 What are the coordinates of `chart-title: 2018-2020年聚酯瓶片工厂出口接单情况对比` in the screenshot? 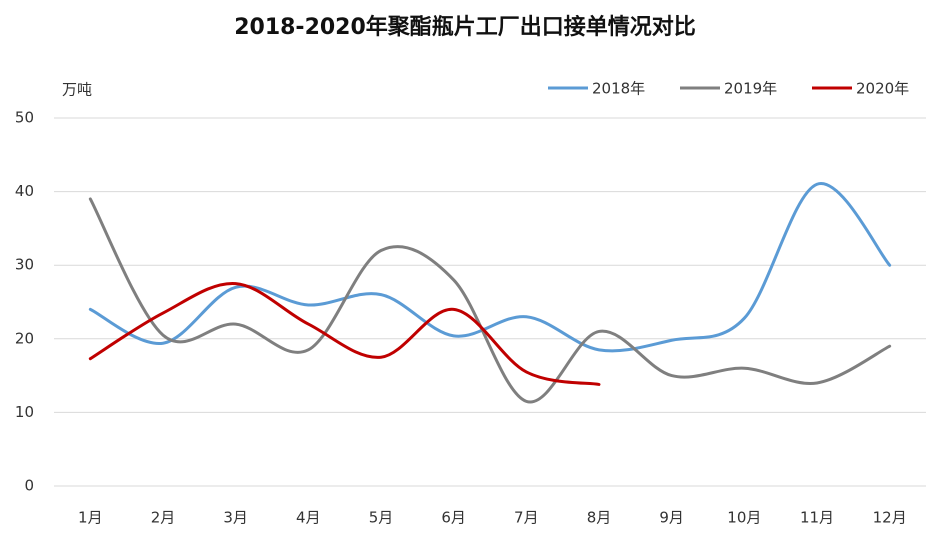 It's located at (465, 27).